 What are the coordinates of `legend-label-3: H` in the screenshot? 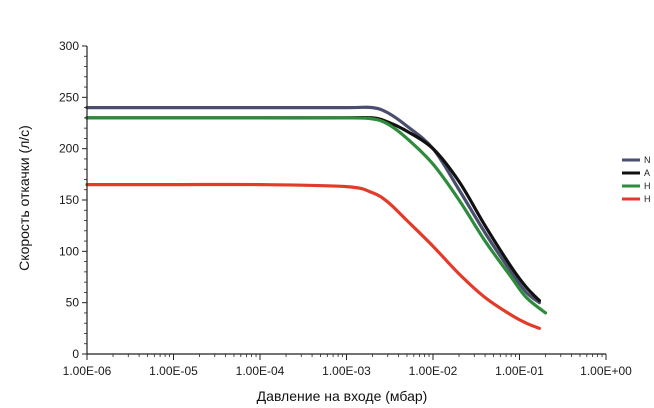 It's located at (647, 186).